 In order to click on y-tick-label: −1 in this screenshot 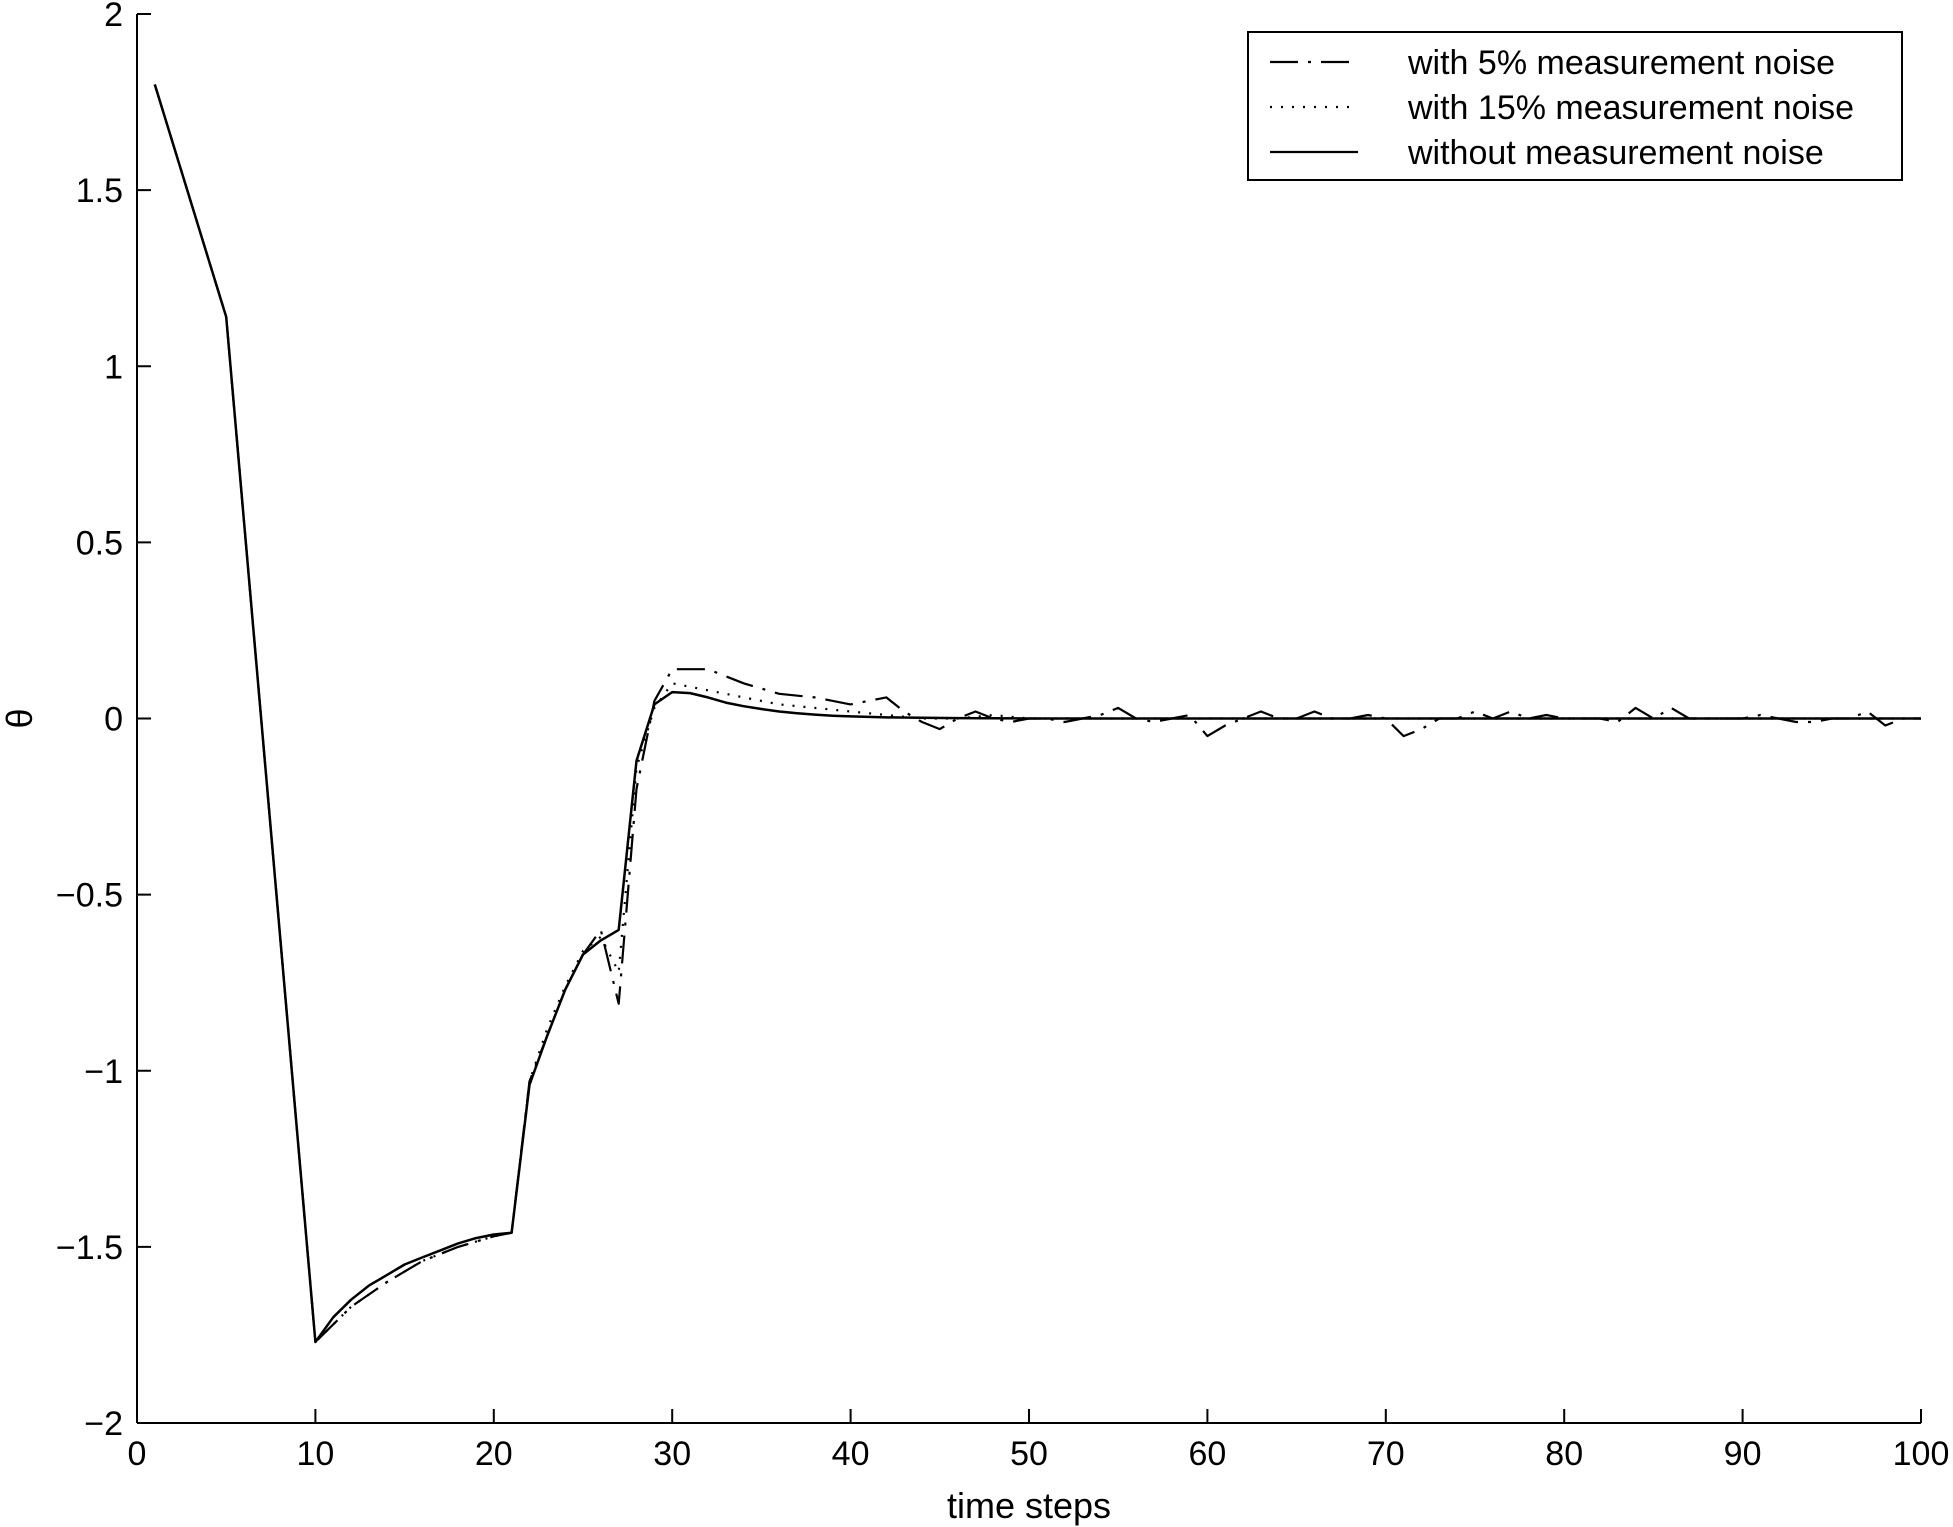, I will do `click(103, 1072)`.